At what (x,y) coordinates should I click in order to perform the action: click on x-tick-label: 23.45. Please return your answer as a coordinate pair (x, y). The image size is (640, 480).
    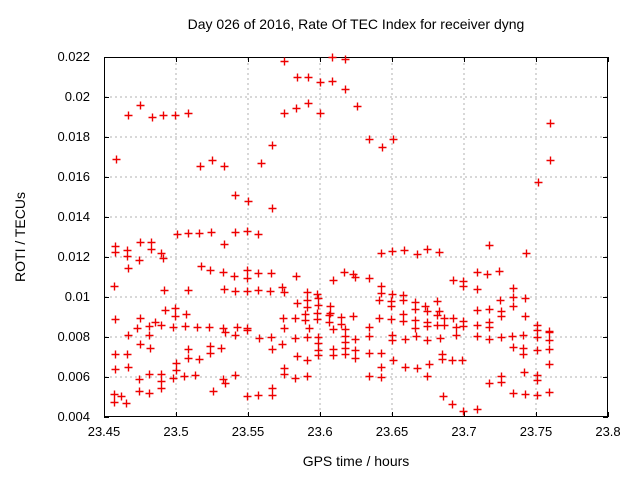
    Looking at the image, I should click on (104, 431).